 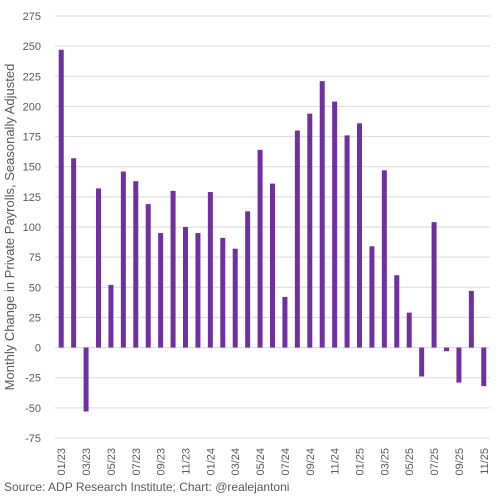 I want to click on x-tick-label: 01/23, so click(x=62, y=462).